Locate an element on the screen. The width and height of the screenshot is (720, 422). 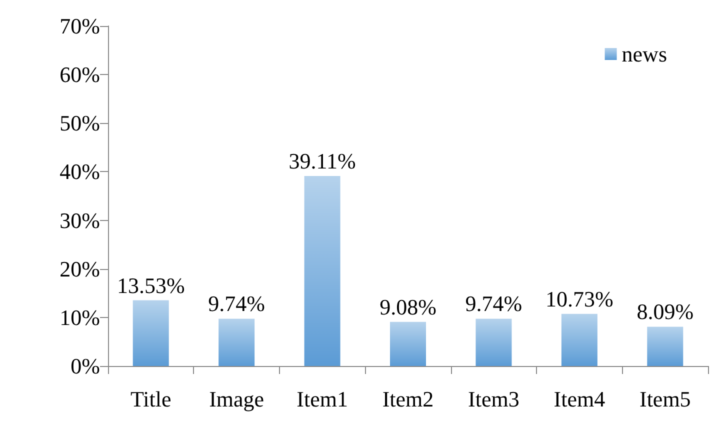
y-tick-label: 30% is located at coordinates (80, 220).